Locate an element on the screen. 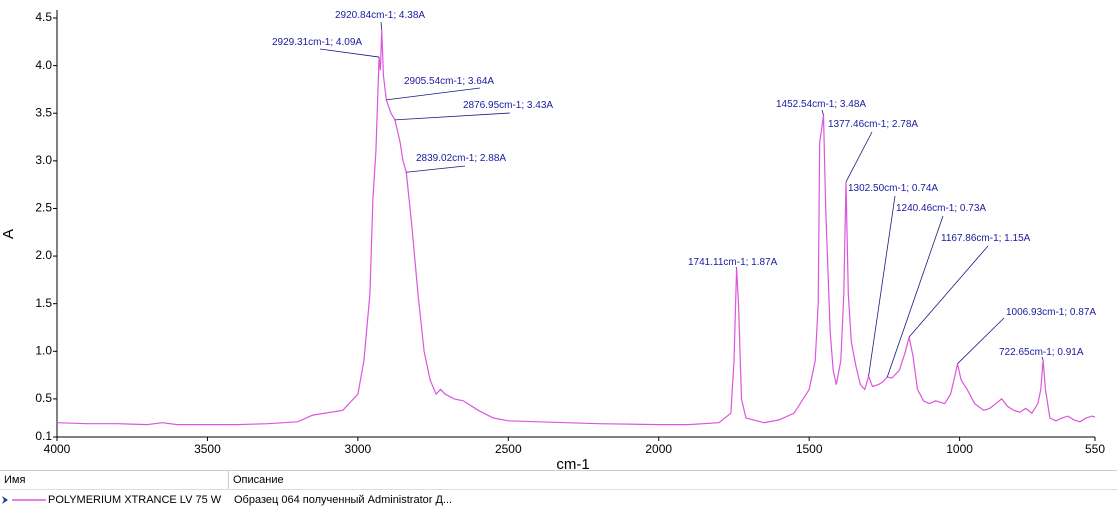  peak-label: 2920.84cm-1; 4.38A is located at coordinates (380, 15).